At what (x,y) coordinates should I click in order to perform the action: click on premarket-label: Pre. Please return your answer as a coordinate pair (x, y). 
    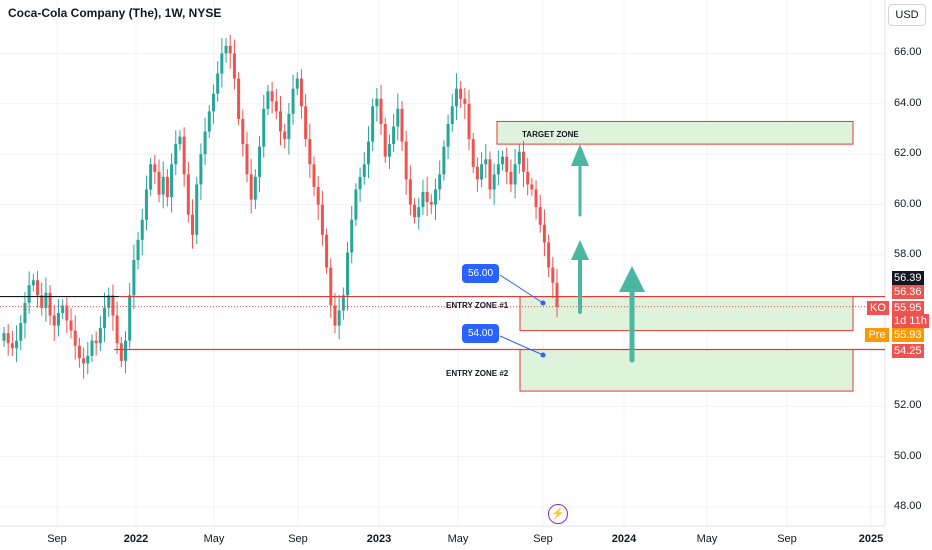
    Looking at the image, I should click on (877, 335).